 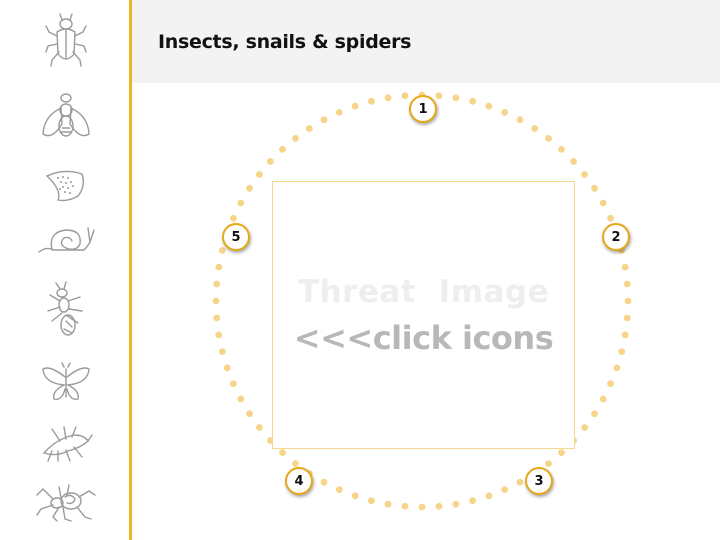 What do you see at coordinates (423, 109) in the screenshot?
I see `marker-1: 1` at bounding box center [423, 109].